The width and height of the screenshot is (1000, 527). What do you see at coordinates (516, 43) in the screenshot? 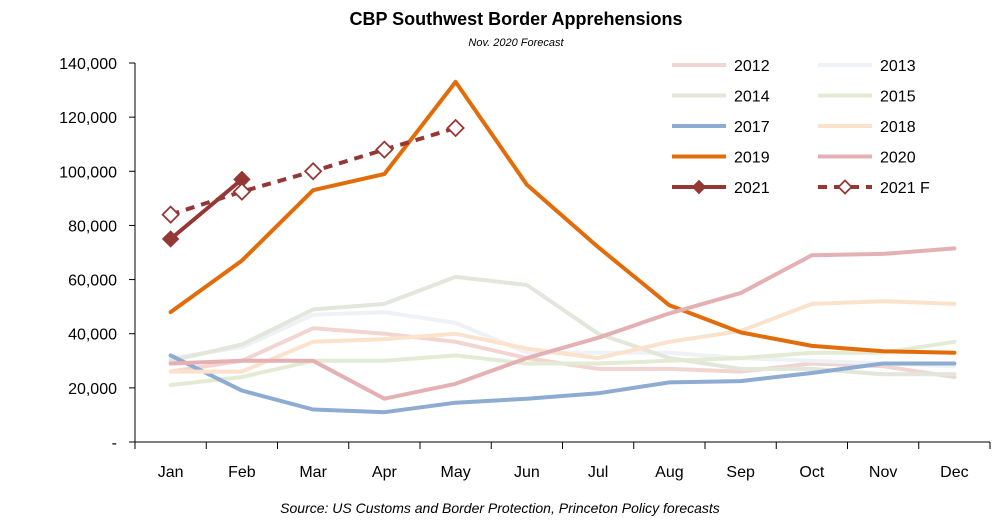
I see `chart-subtitle: Nov. 2020 Forecast` at bounding box center [516, 43].